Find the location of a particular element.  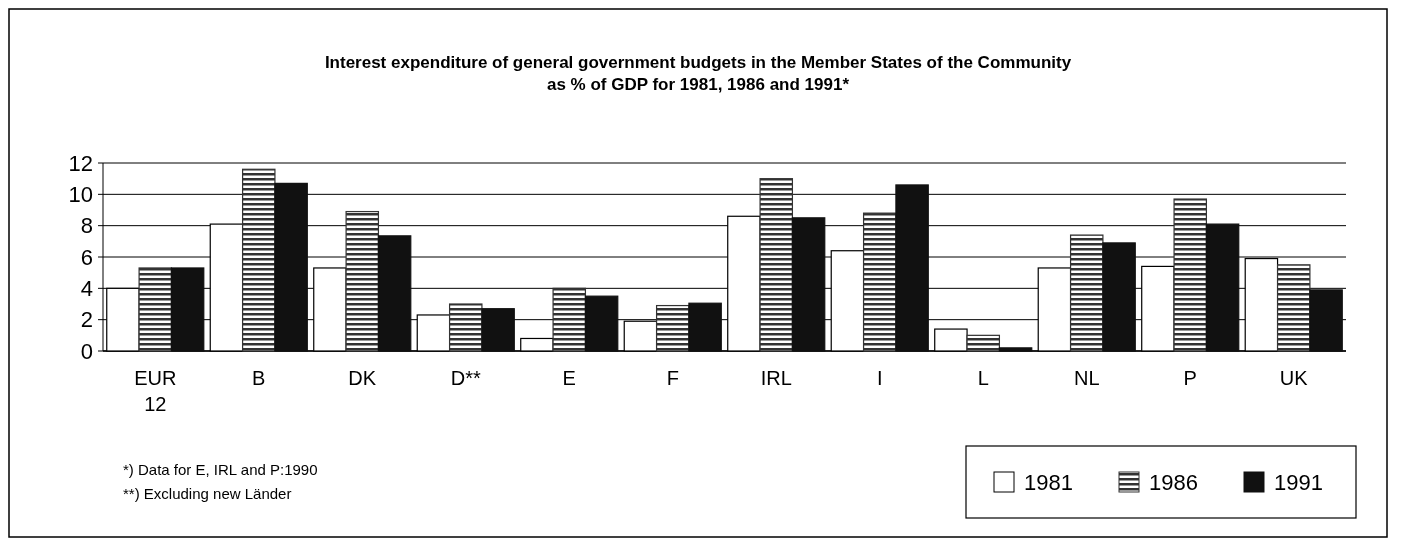

x-tick-label: DK is located at coordinates (362, 378).